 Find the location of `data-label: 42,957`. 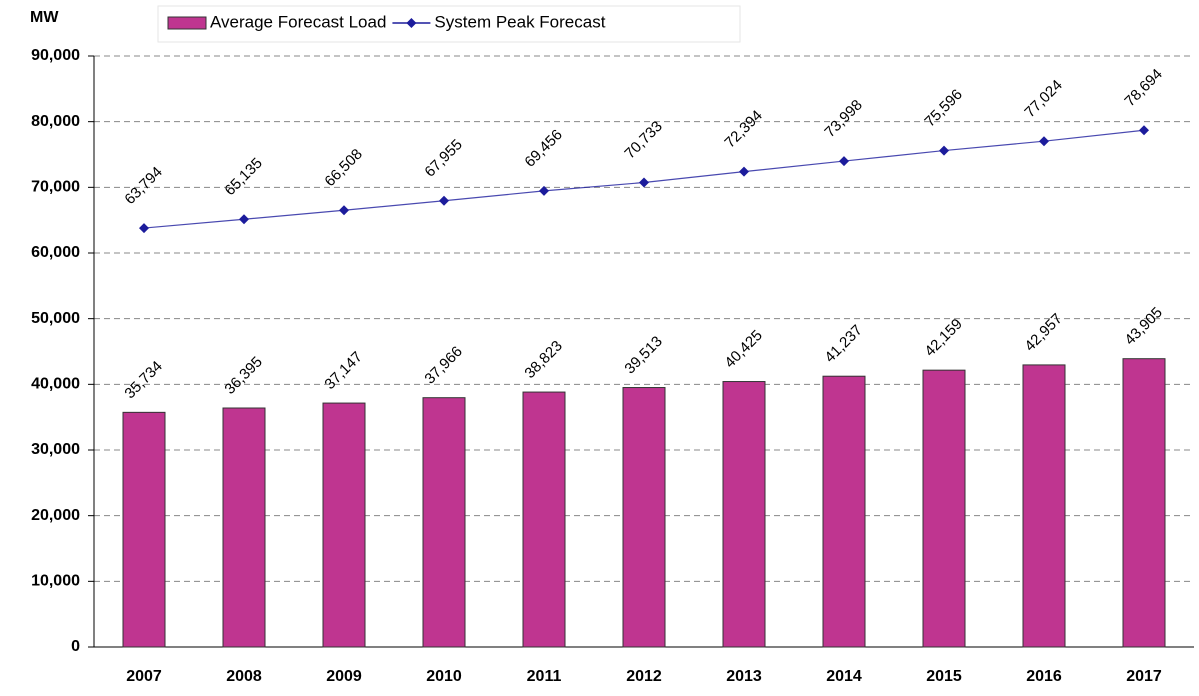

data-label: 42,957 is located at coordinates (1043, 332).